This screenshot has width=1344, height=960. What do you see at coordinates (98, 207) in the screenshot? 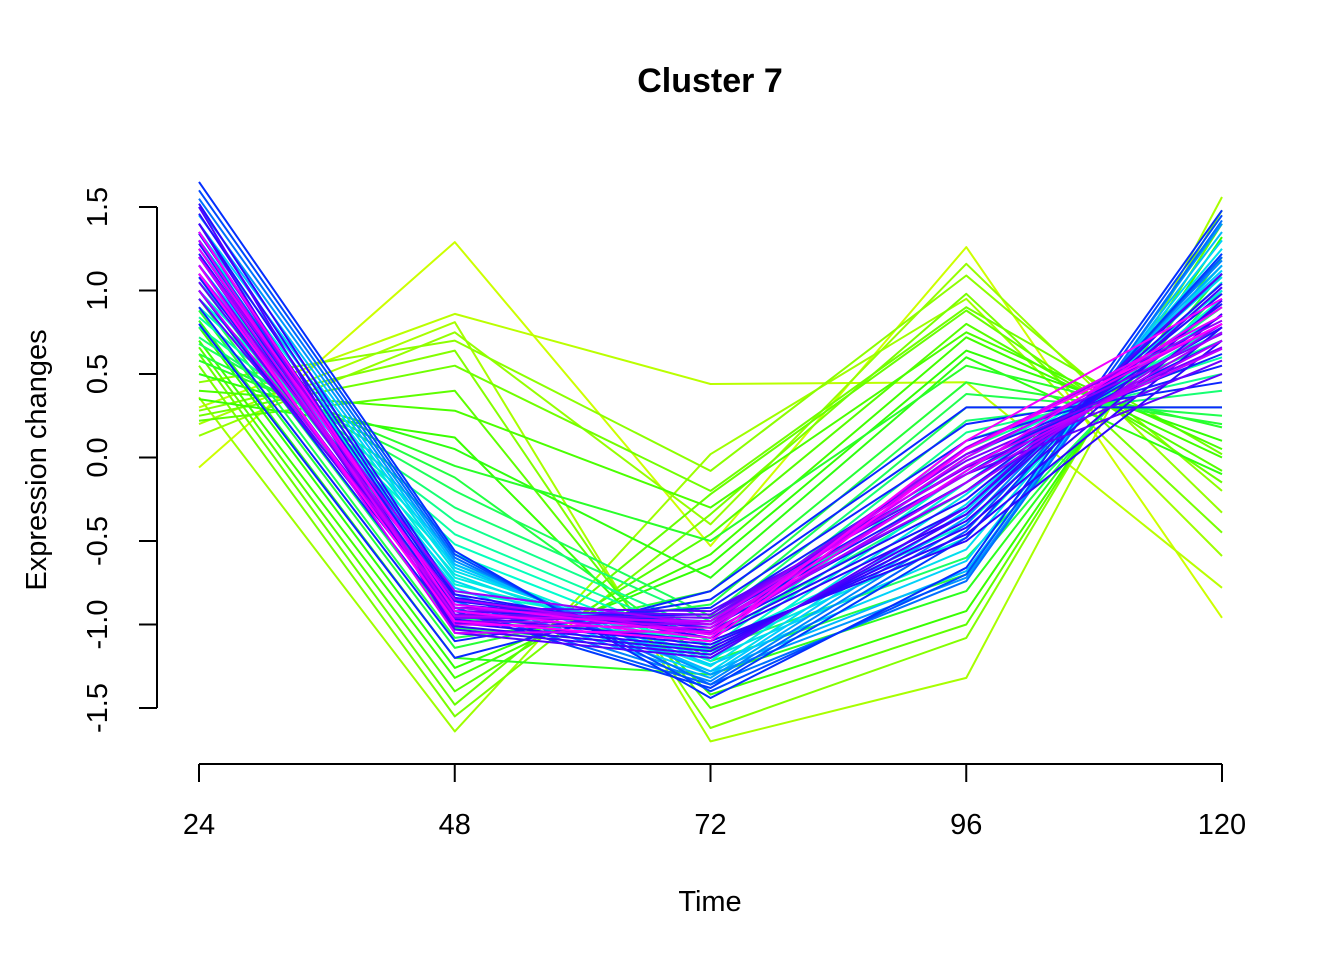
I see `y-tick-label-6: 1.5` at bounding box center [98, 207].